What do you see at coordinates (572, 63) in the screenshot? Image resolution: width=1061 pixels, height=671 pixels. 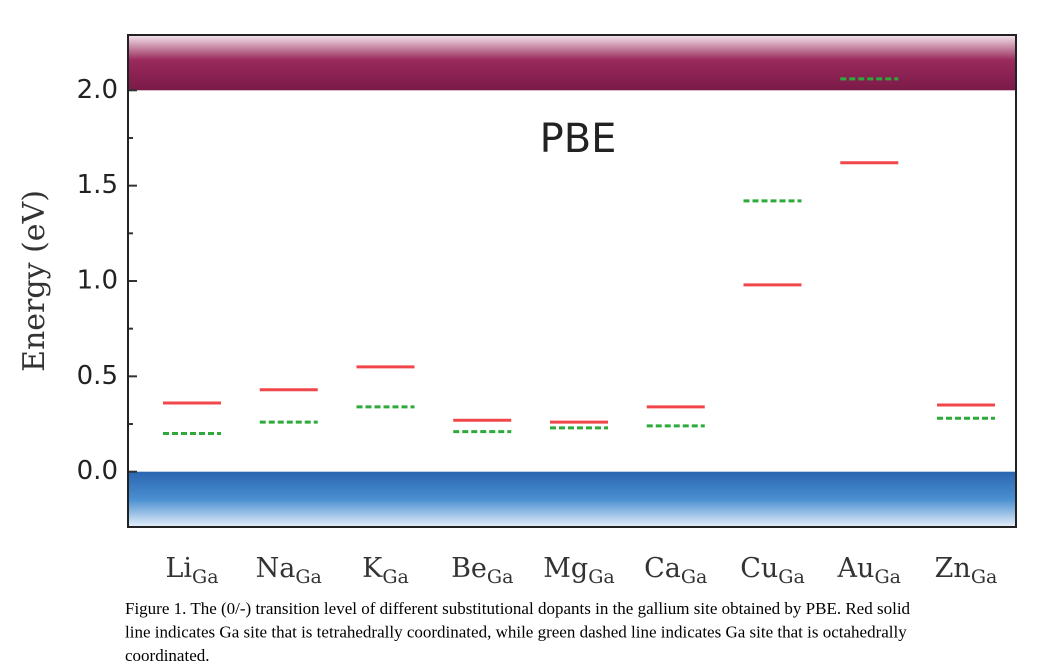 I see `conduction-band` at bounding box center [572, 63].